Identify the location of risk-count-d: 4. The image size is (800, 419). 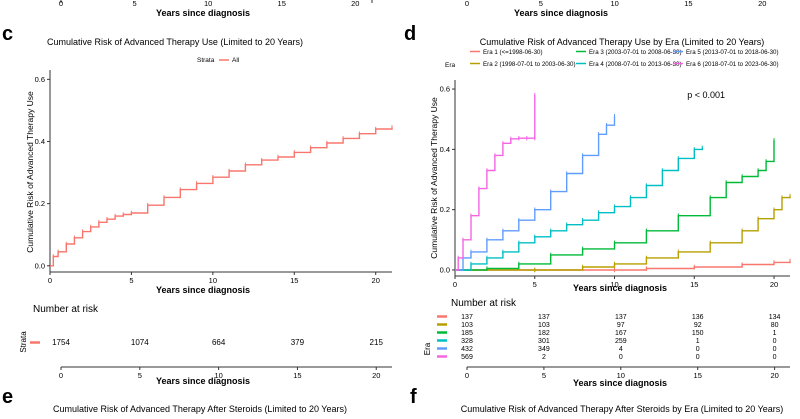
(621, 349).